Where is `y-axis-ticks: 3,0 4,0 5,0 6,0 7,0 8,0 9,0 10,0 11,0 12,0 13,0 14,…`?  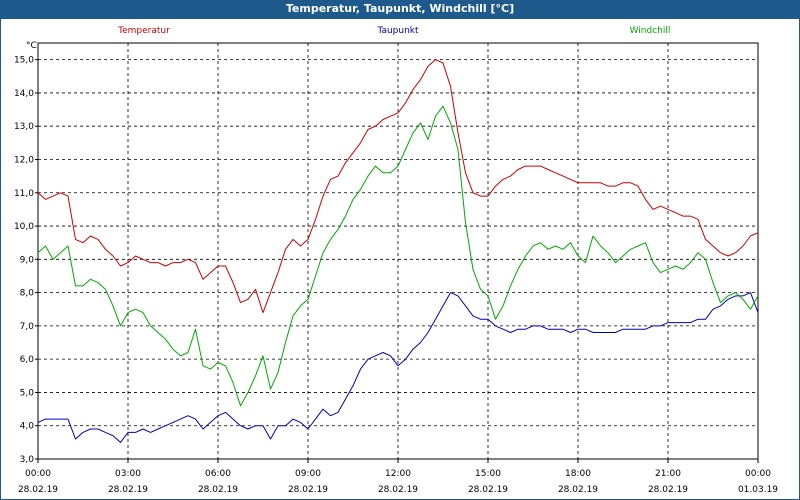
y-axis-ticks: 3,0 4,0 5,0 6,0 7,0 8,0 9,0 10,0 11,0 12,0 13,0 14,… is located at coordinates (26, 260).